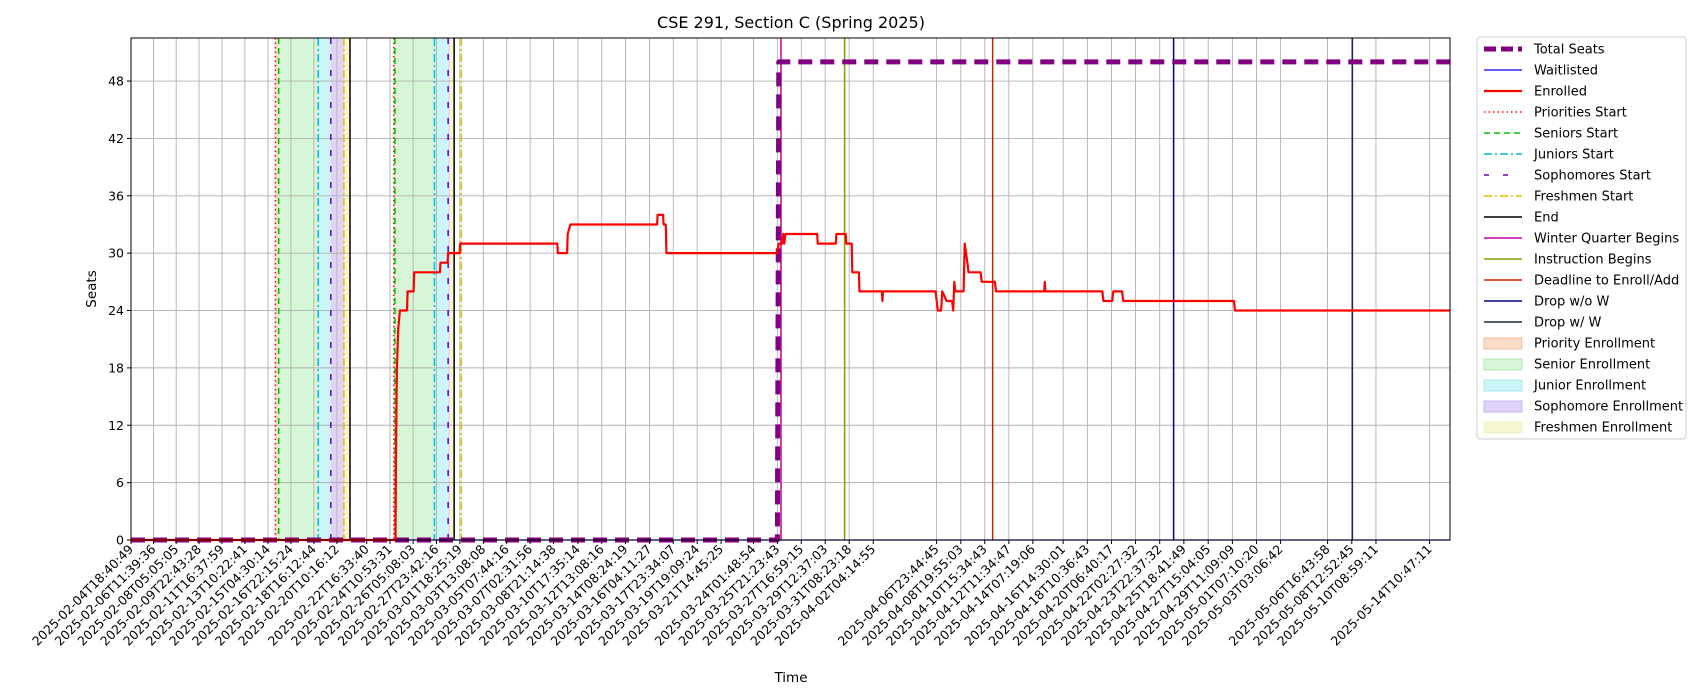  What do you see at coordinates (1592, 365) in the screenshot?
I see `legend-label-senior-enrollment: Senior Enrollment` at bounding box center [1592, 365].